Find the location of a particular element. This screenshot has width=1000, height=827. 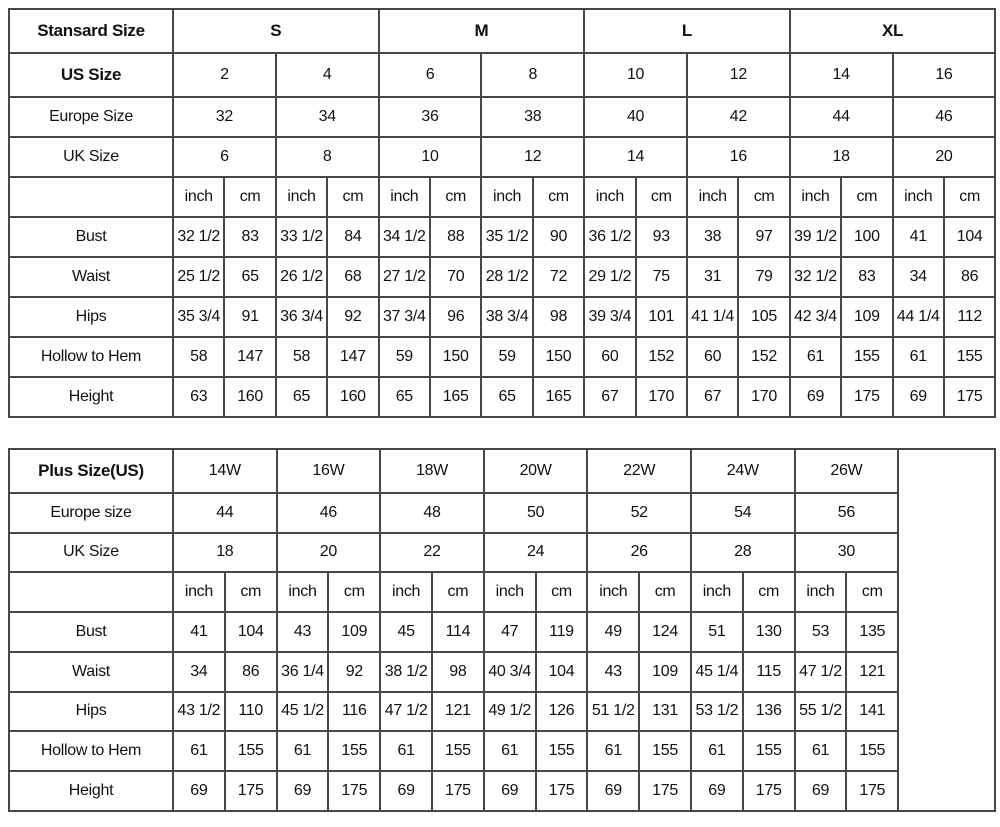

size-value: 54 is located at coordinates (742, 512).